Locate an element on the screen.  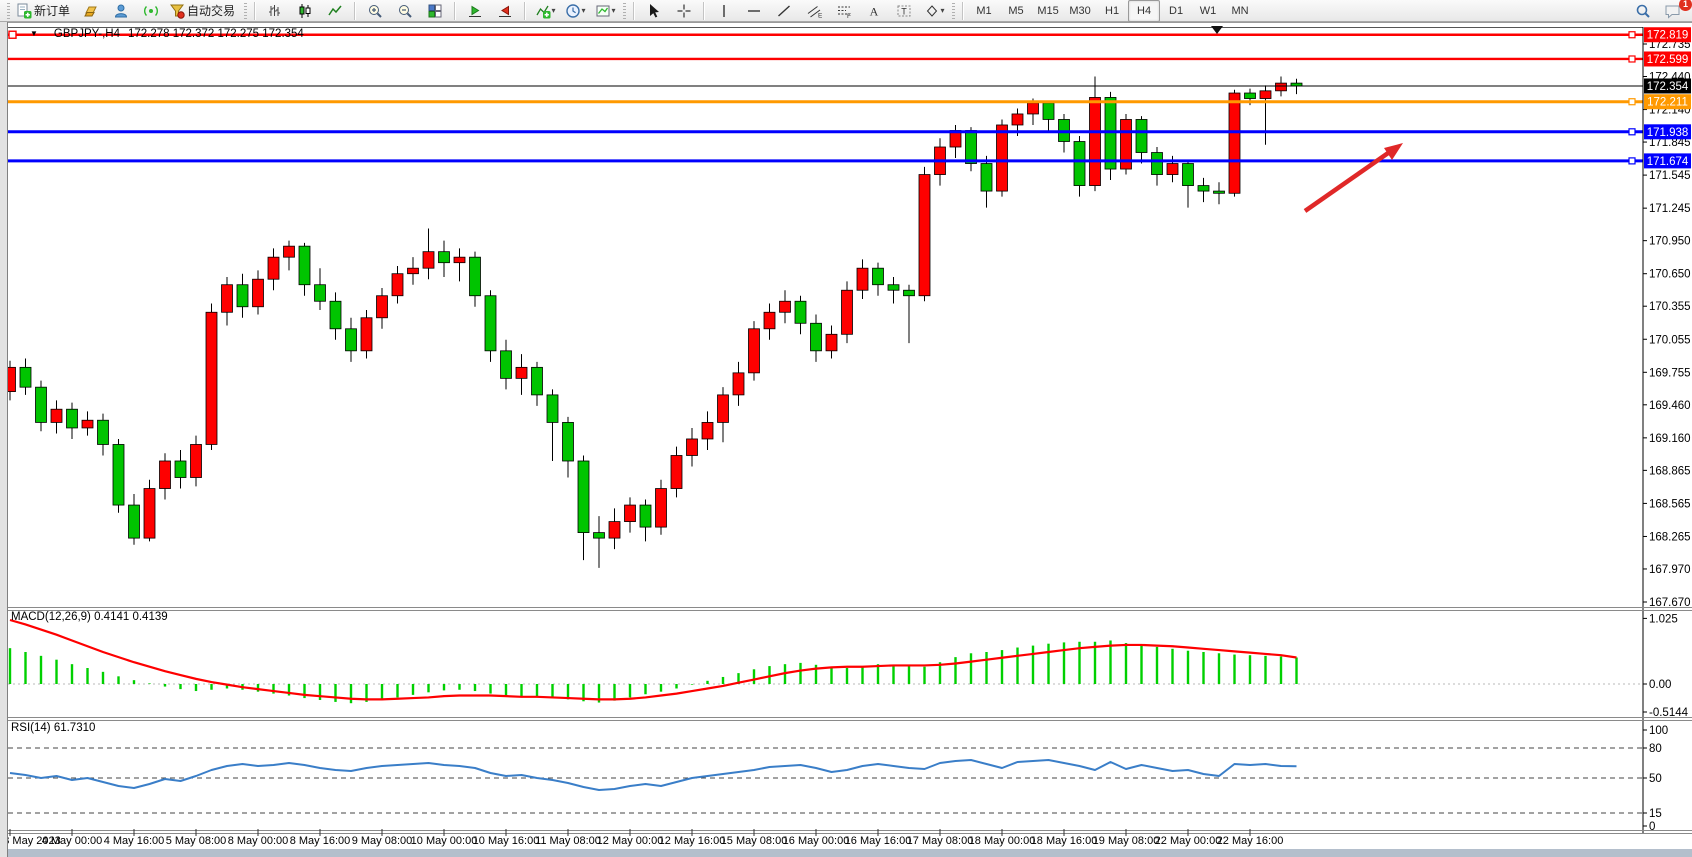
macd-indicator-label: MACD(12,26,9) 0.4141 0.4139 is located at coordinates (89, 617).